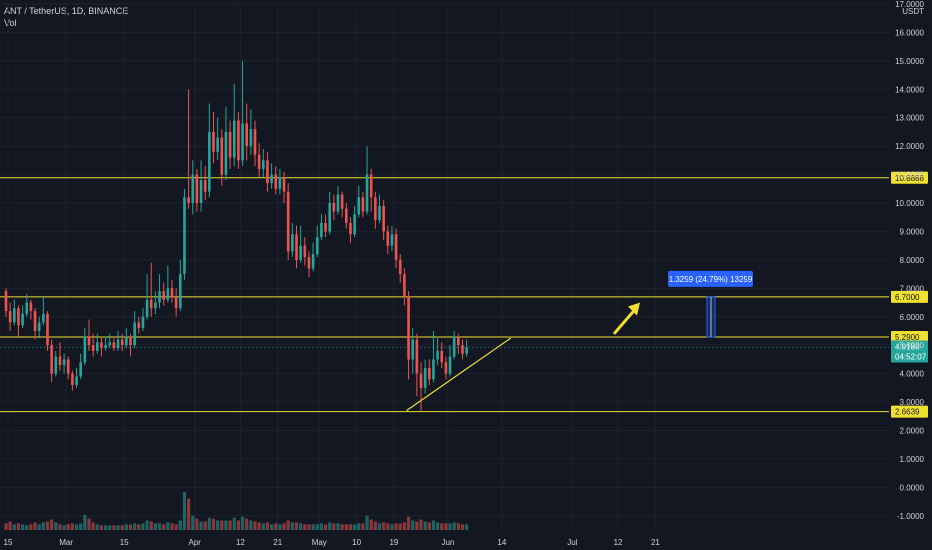 This screenshot has width=932, height=550. I want to click on time-tick-label: 15, so click(8, 542).